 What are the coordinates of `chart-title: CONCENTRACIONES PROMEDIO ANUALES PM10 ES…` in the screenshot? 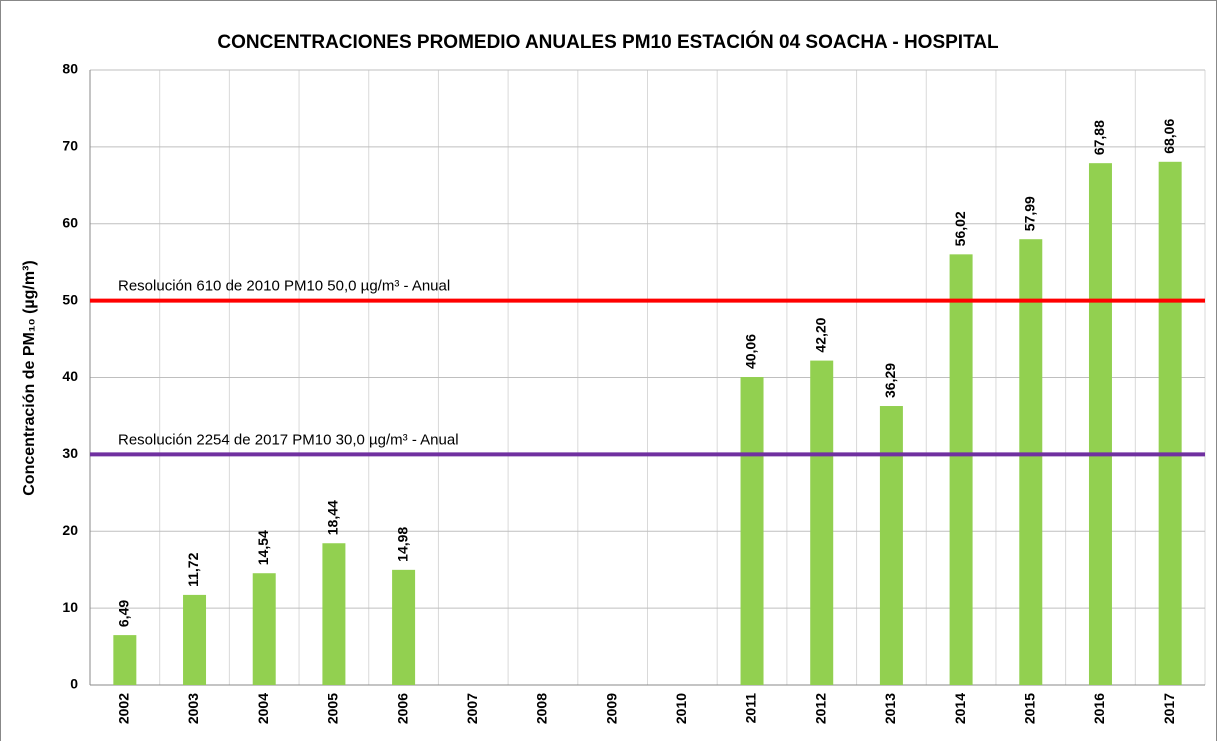 It's located at (608, 42).